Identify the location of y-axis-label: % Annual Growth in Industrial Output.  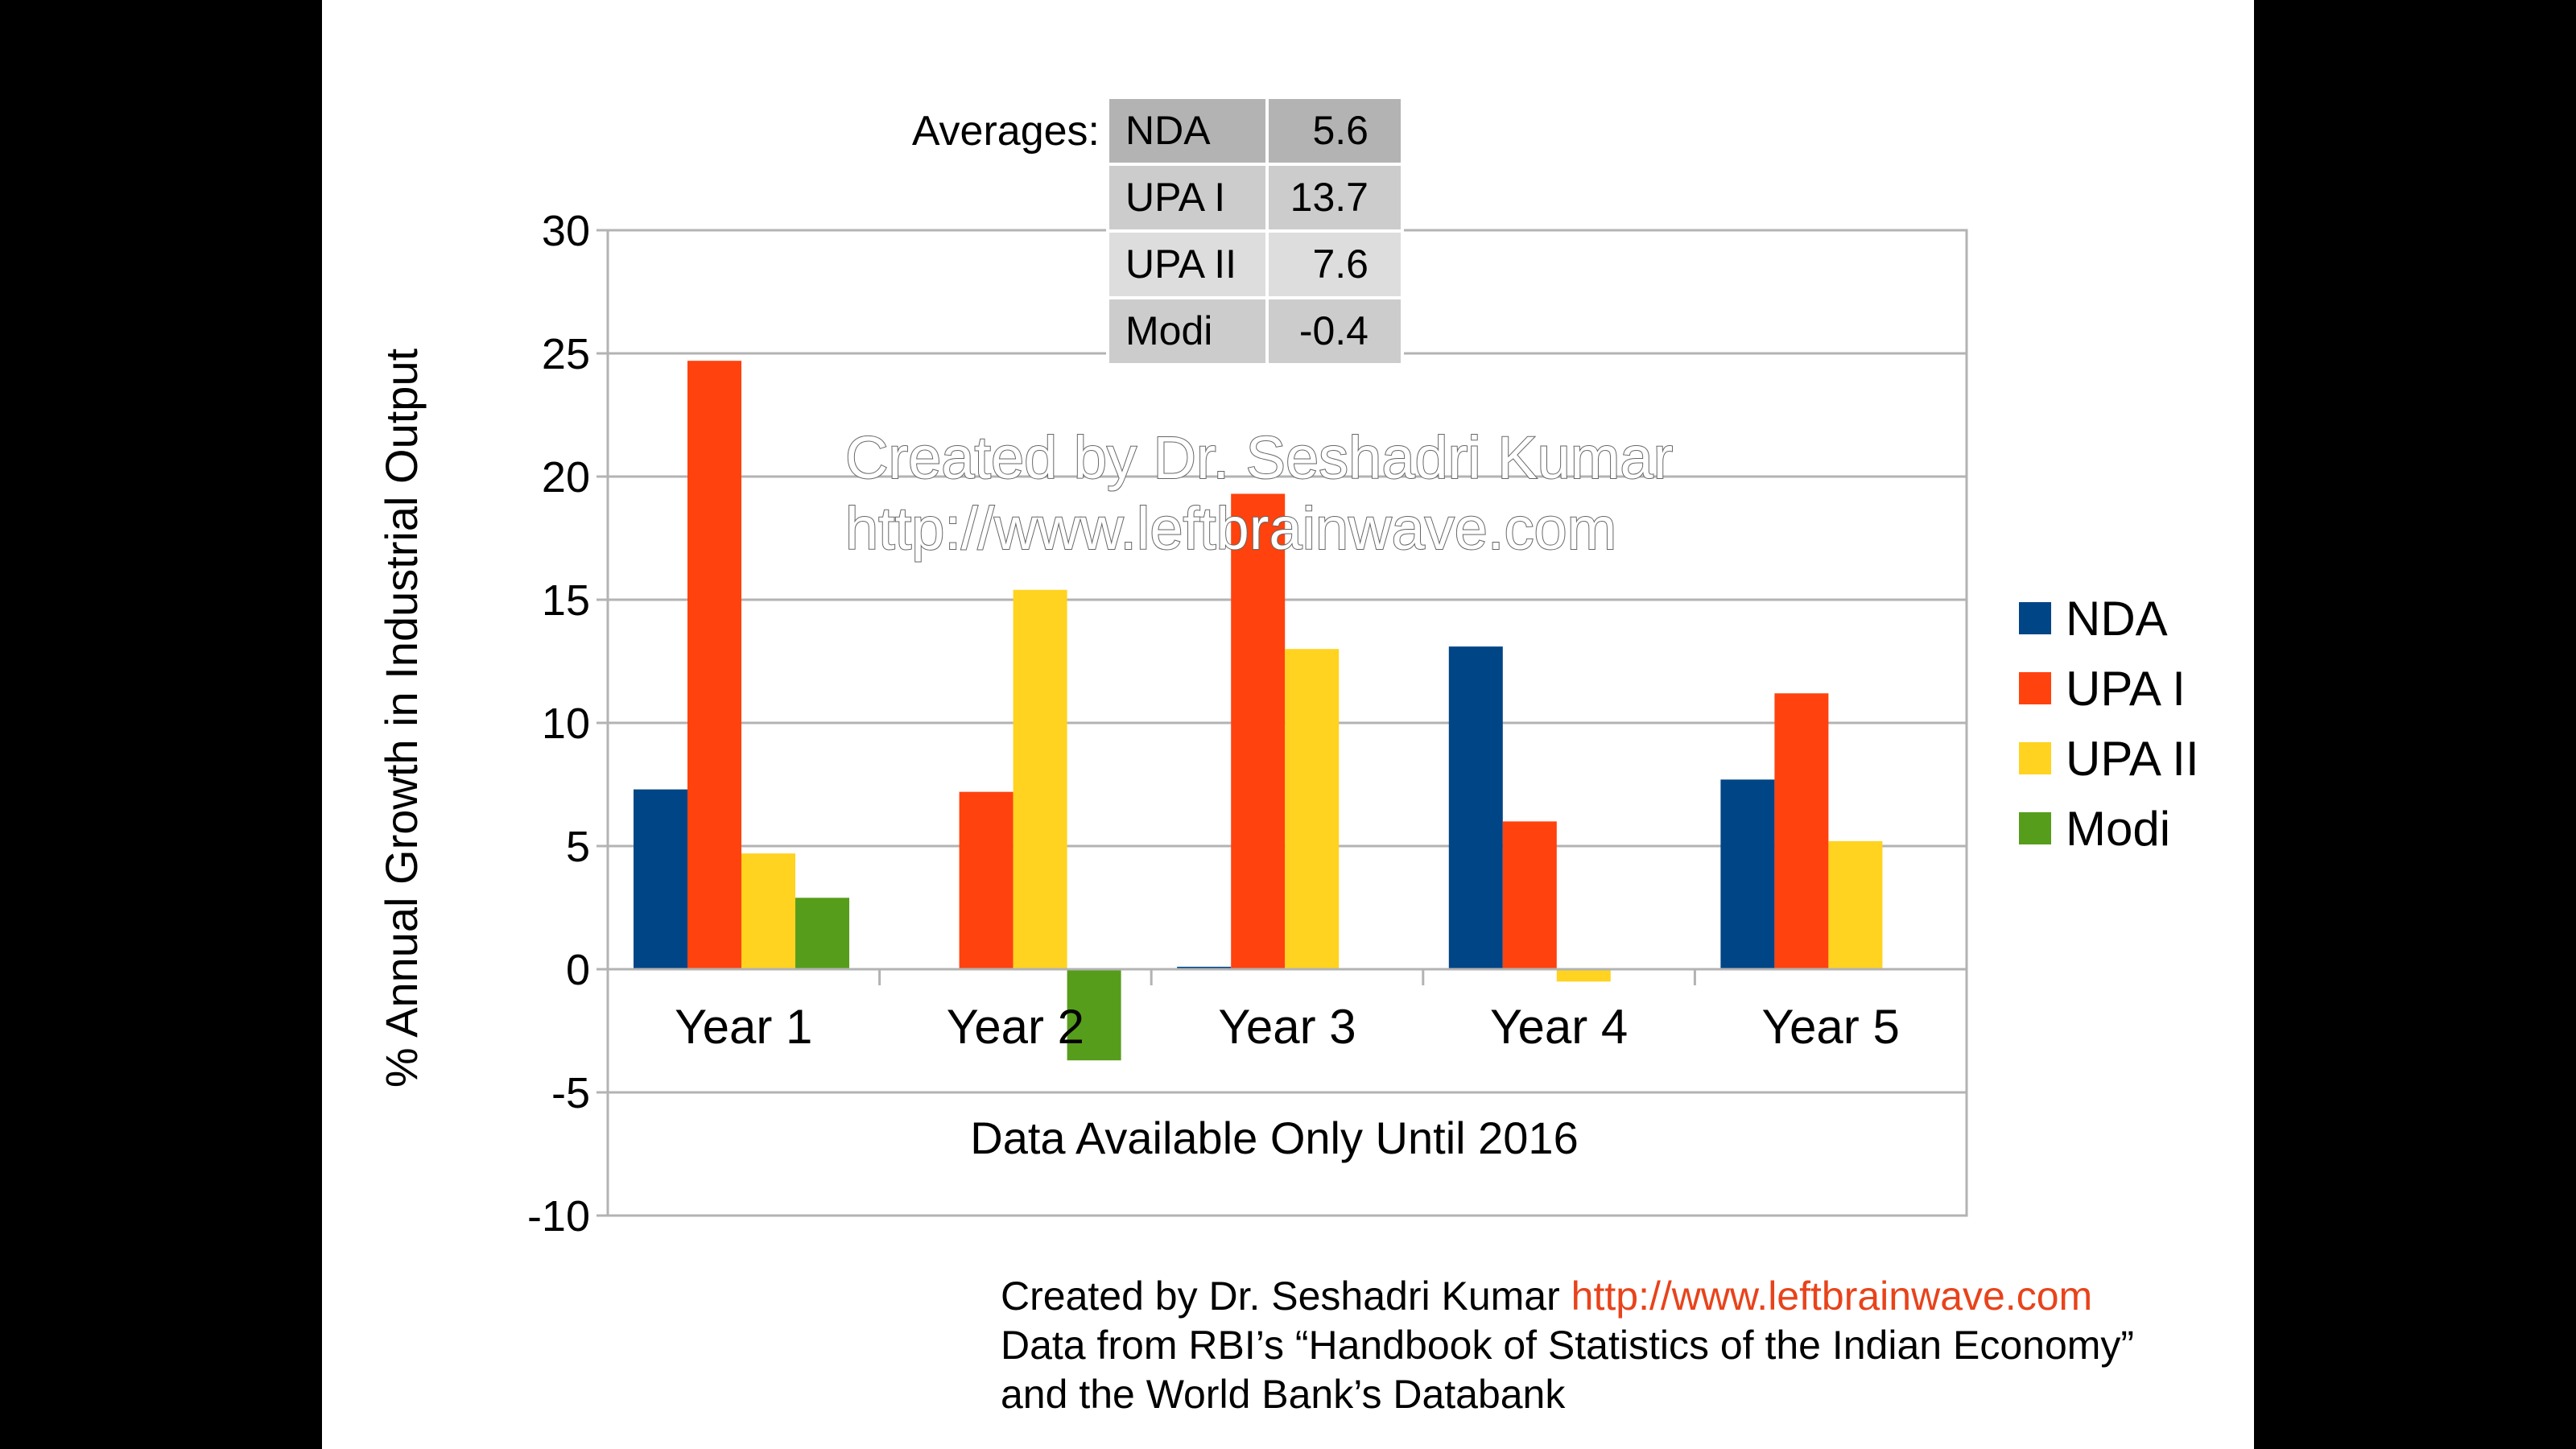
(401, 718).